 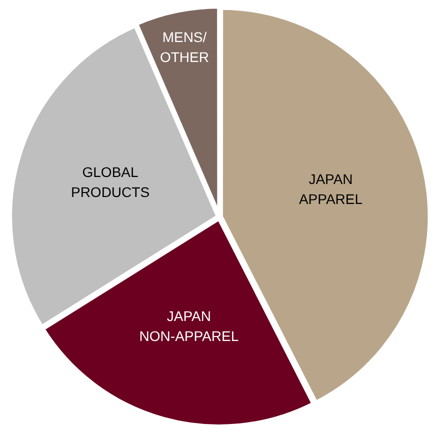 What do you see at coordinates (184, 46) in the screenshot?
I see `slice-label: MENS/ OTHER` at bounding box center [184, 46].